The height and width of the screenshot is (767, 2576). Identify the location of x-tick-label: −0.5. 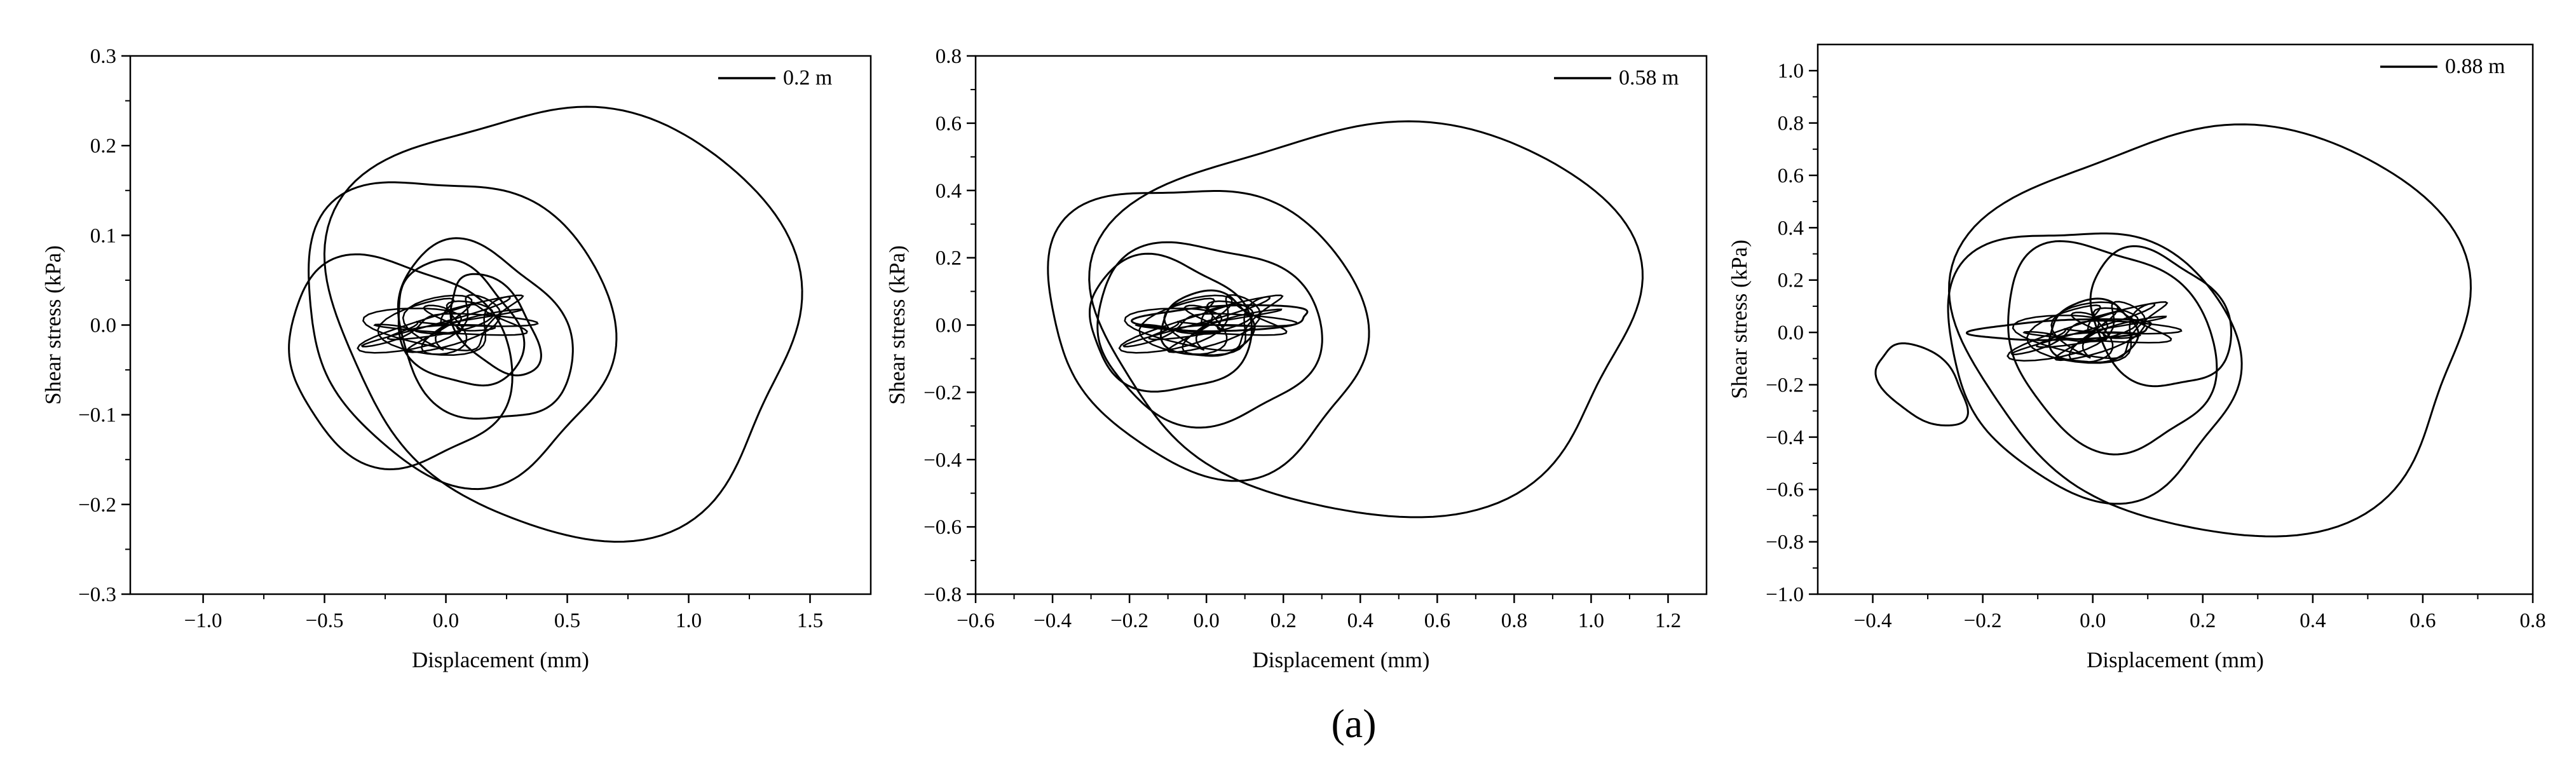
(325, 620).